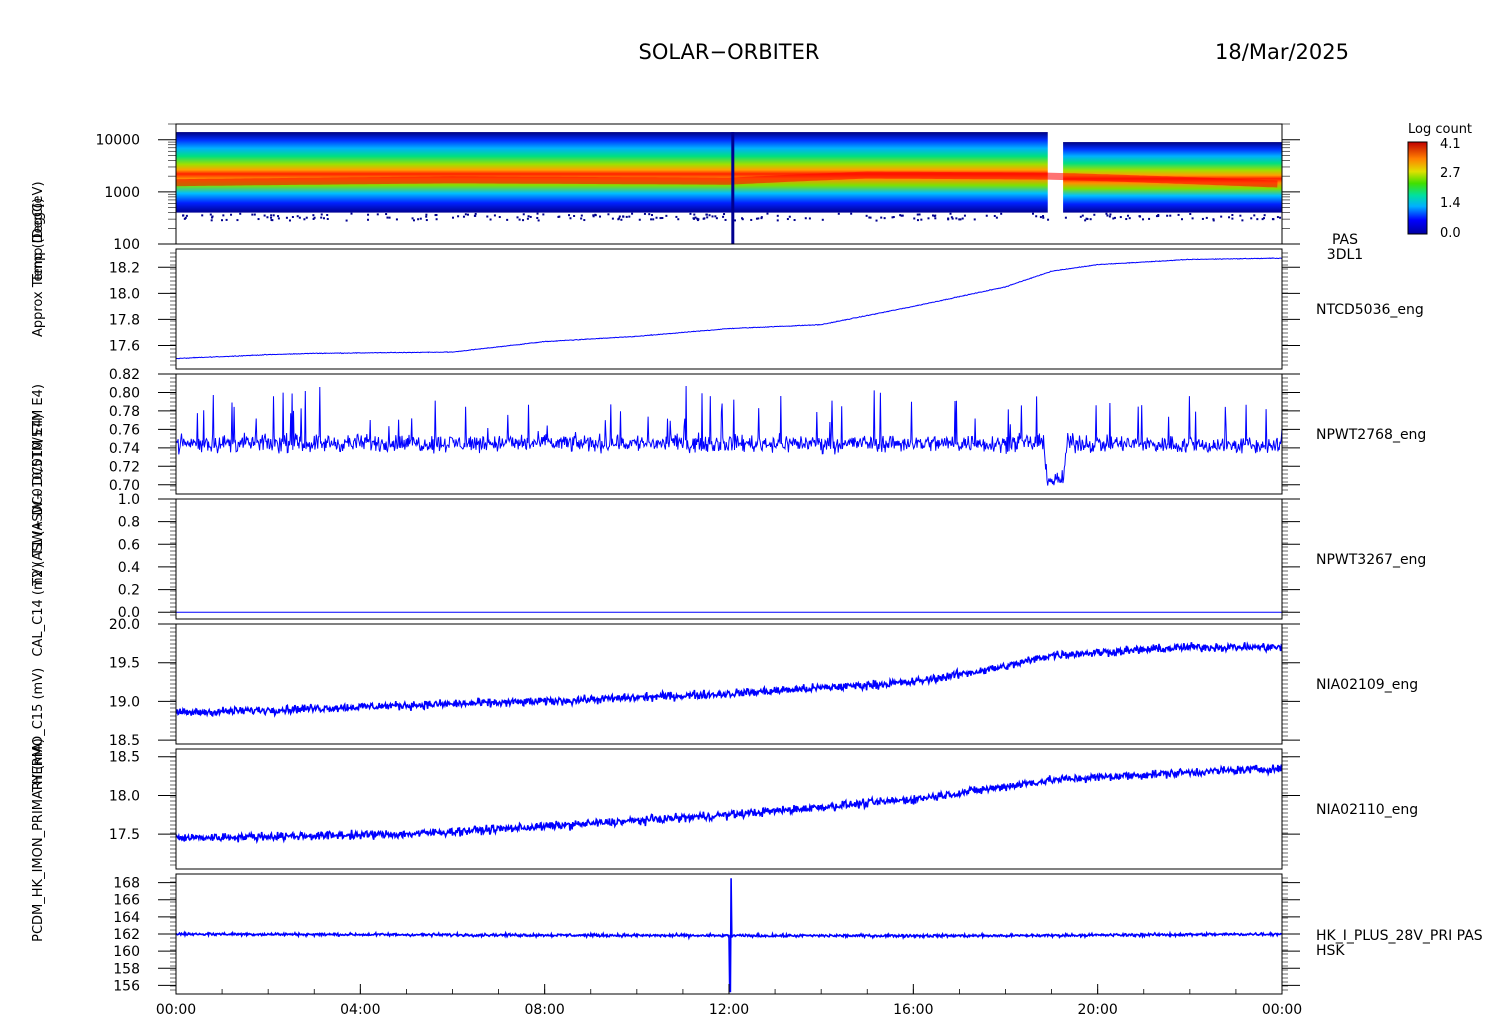  What do you see at coordinates (124, 347) in the screenshot?
I see `y-tick-label: 17.6` at bounding box center [124, 347].